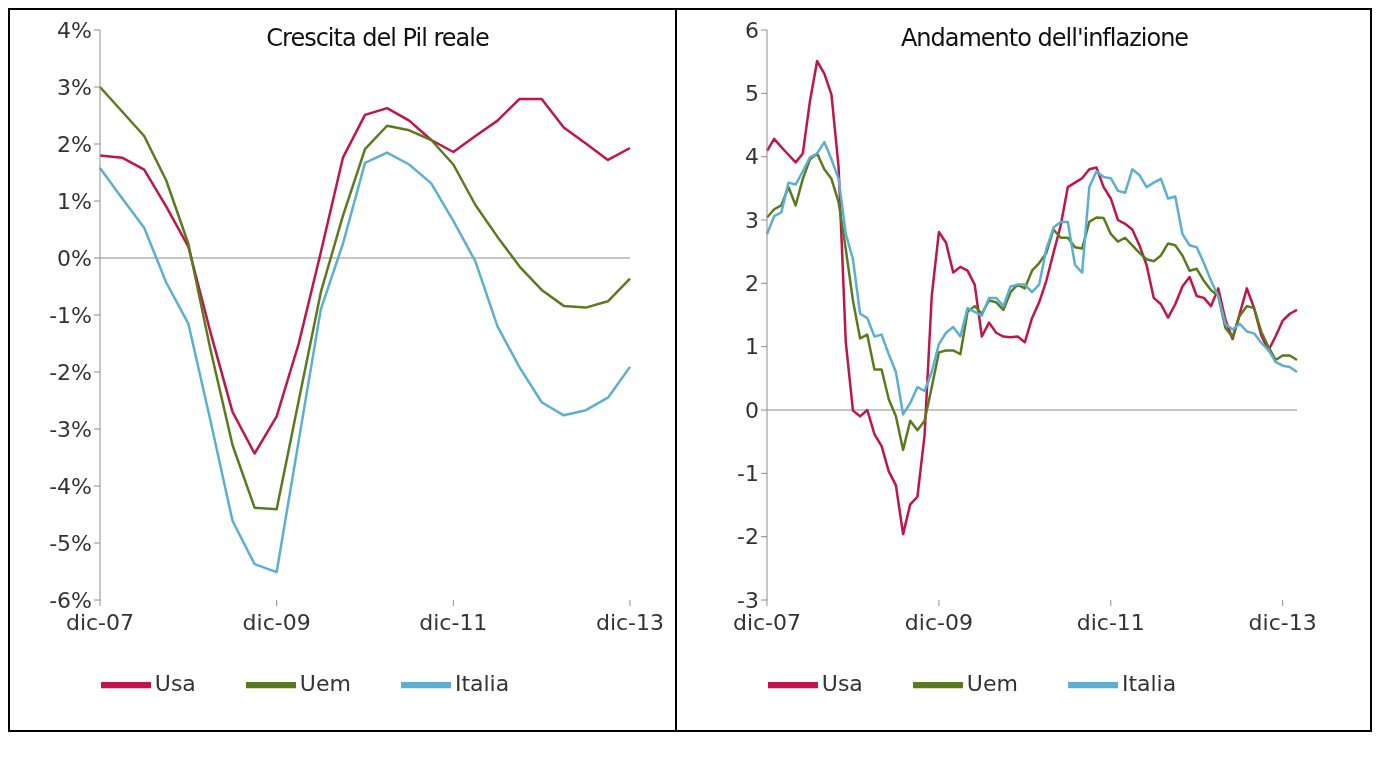 The image size is (1385, 760). What do you see at coordinates (74, 30) in the screenshot?
I see `y-tick-label: 4%` at bounding box center [74, 30].